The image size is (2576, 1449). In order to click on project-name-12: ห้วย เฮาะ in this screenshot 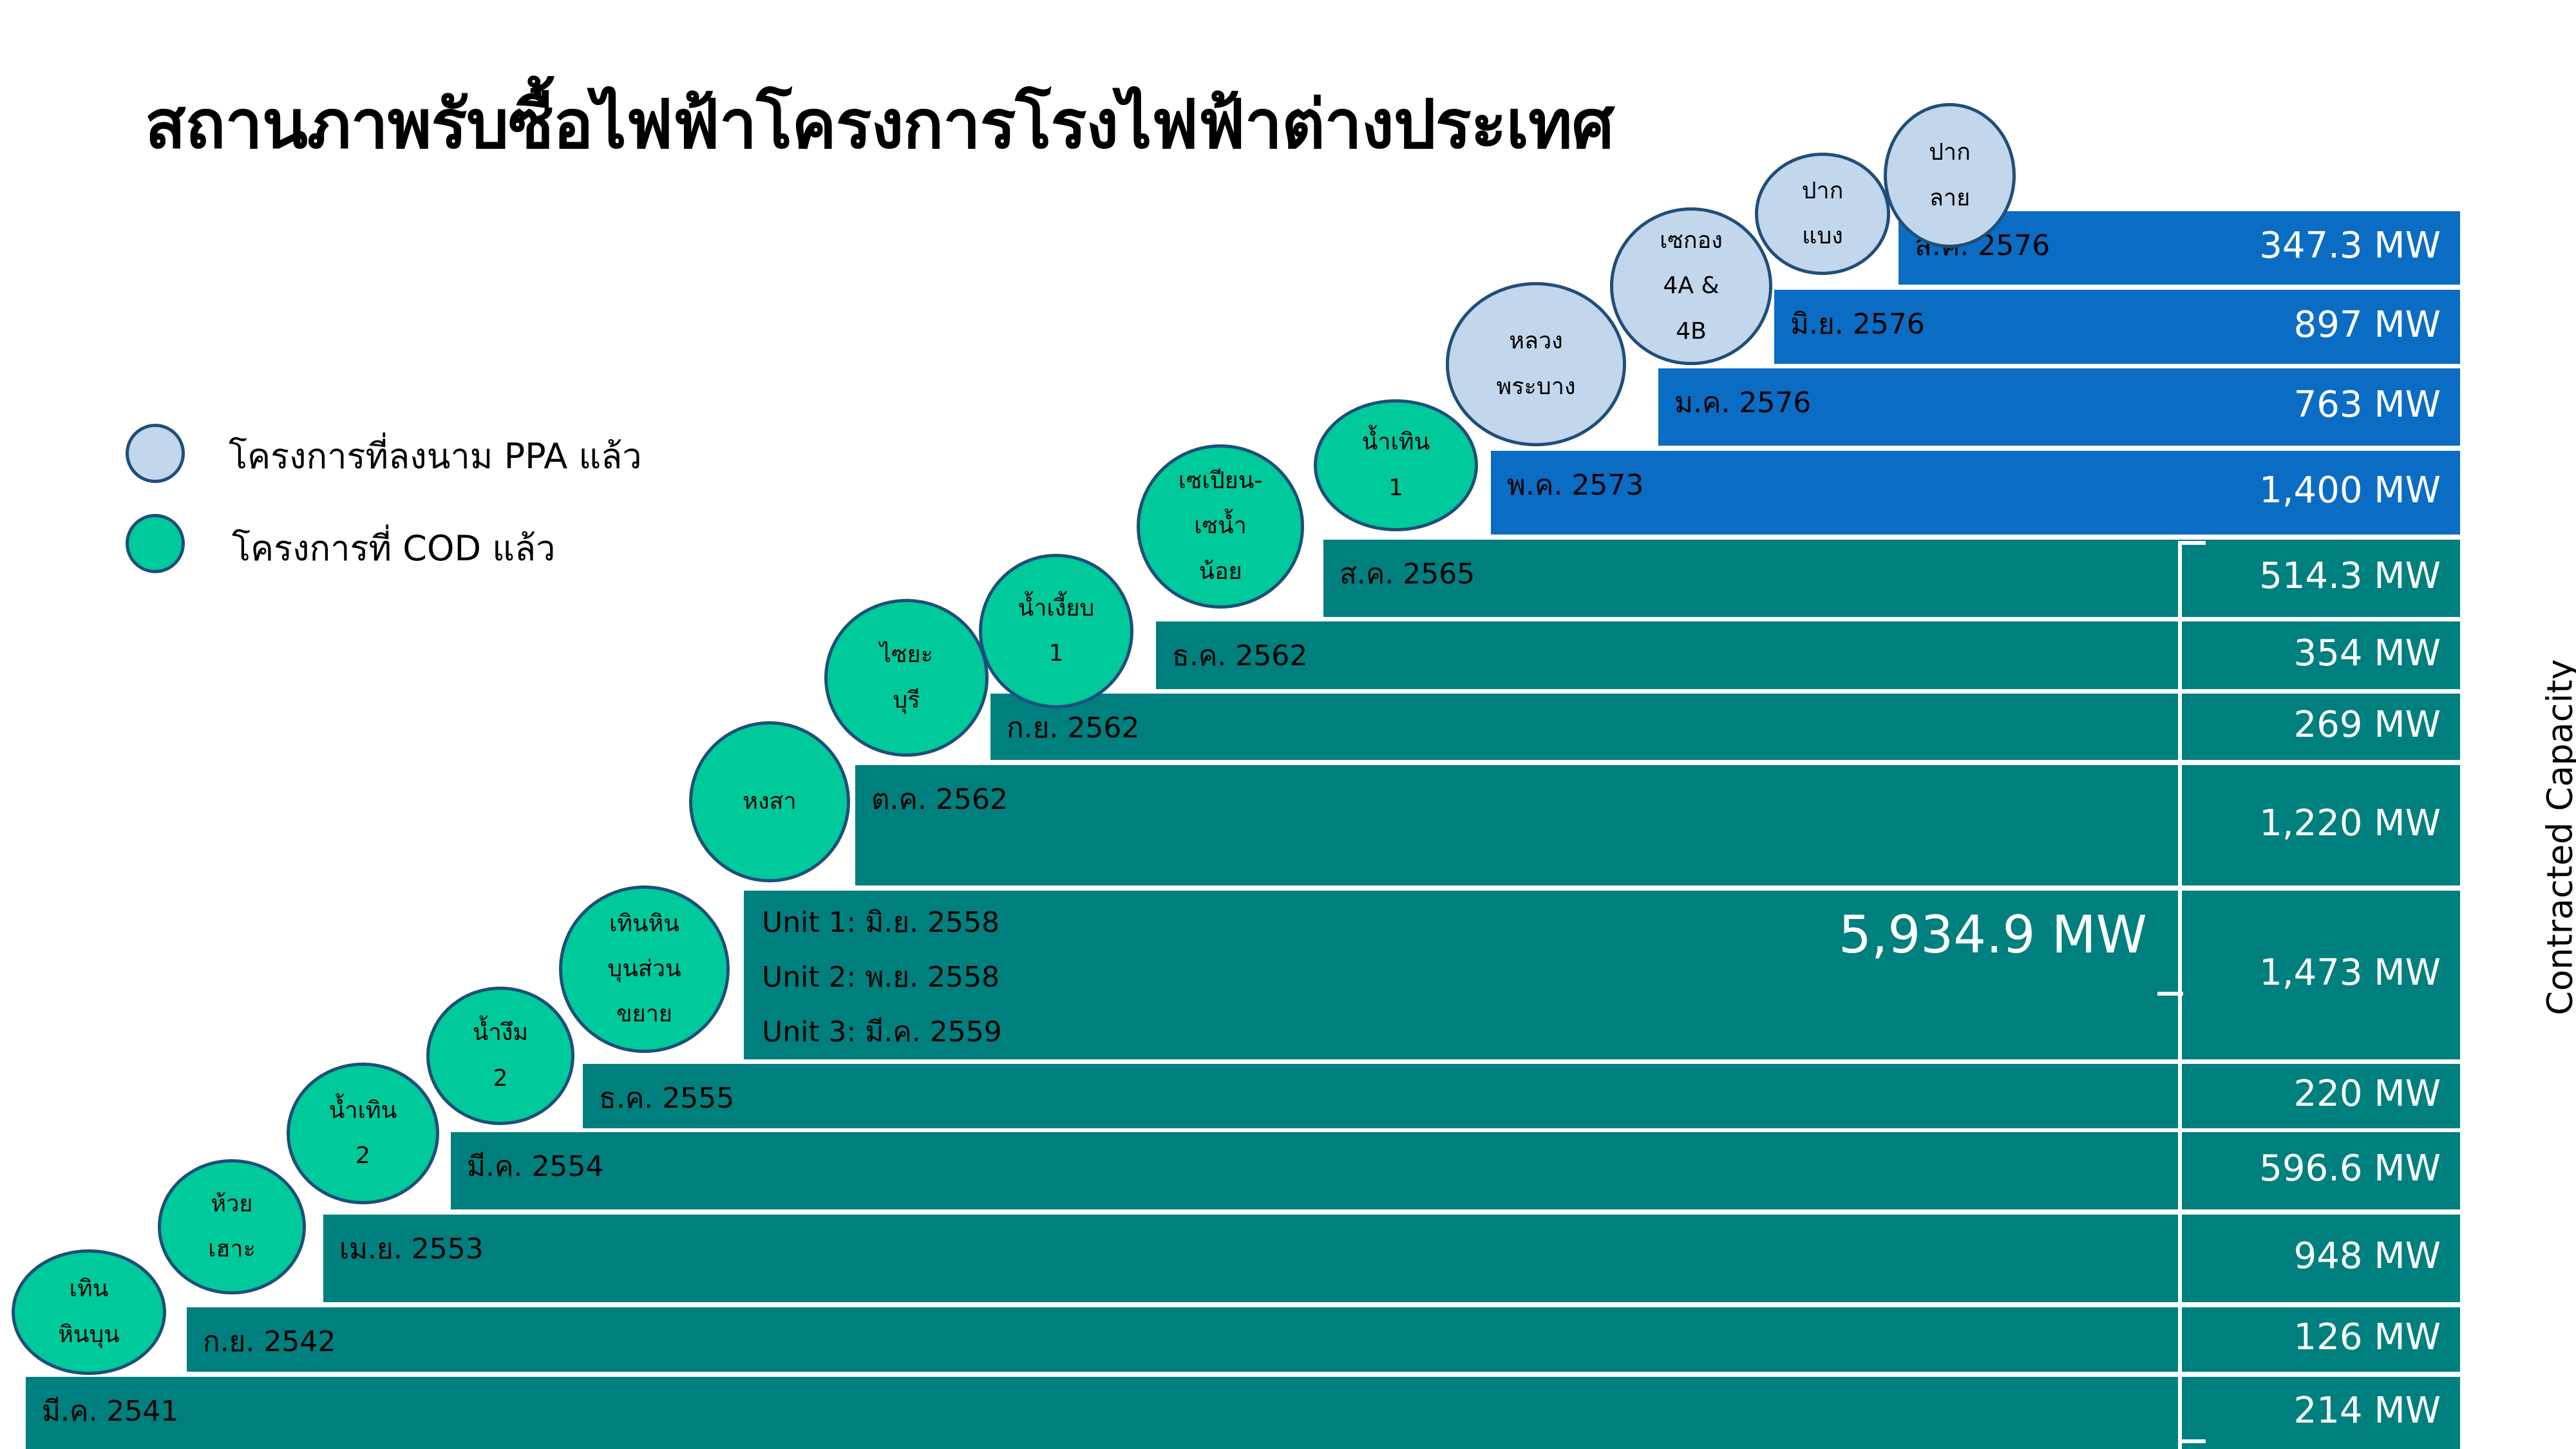, I will do `click(232, 1226)`.